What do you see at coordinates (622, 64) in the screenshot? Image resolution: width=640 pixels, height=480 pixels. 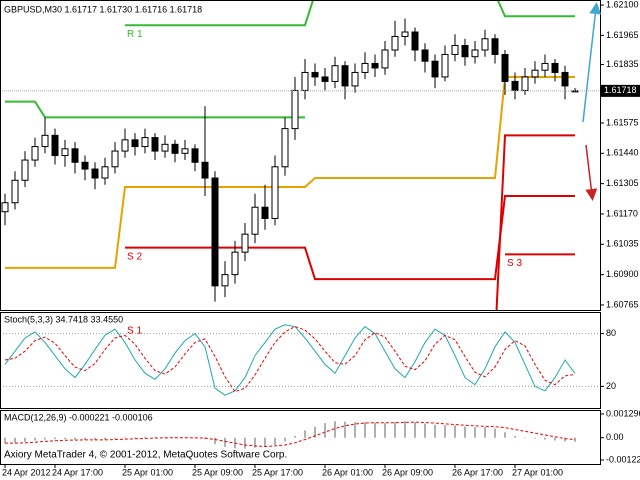 I see `y-tick-label: 1.61835` at bounding box center [622, 64].